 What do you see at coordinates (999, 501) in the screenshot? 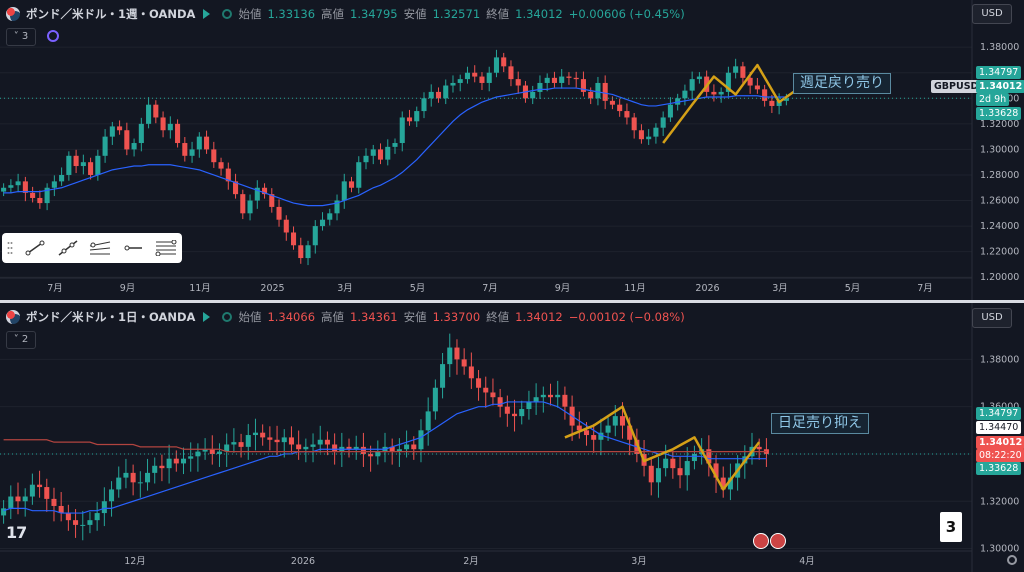
I see `y-tick-label: 1.32000` at bounding box center [999, 501].